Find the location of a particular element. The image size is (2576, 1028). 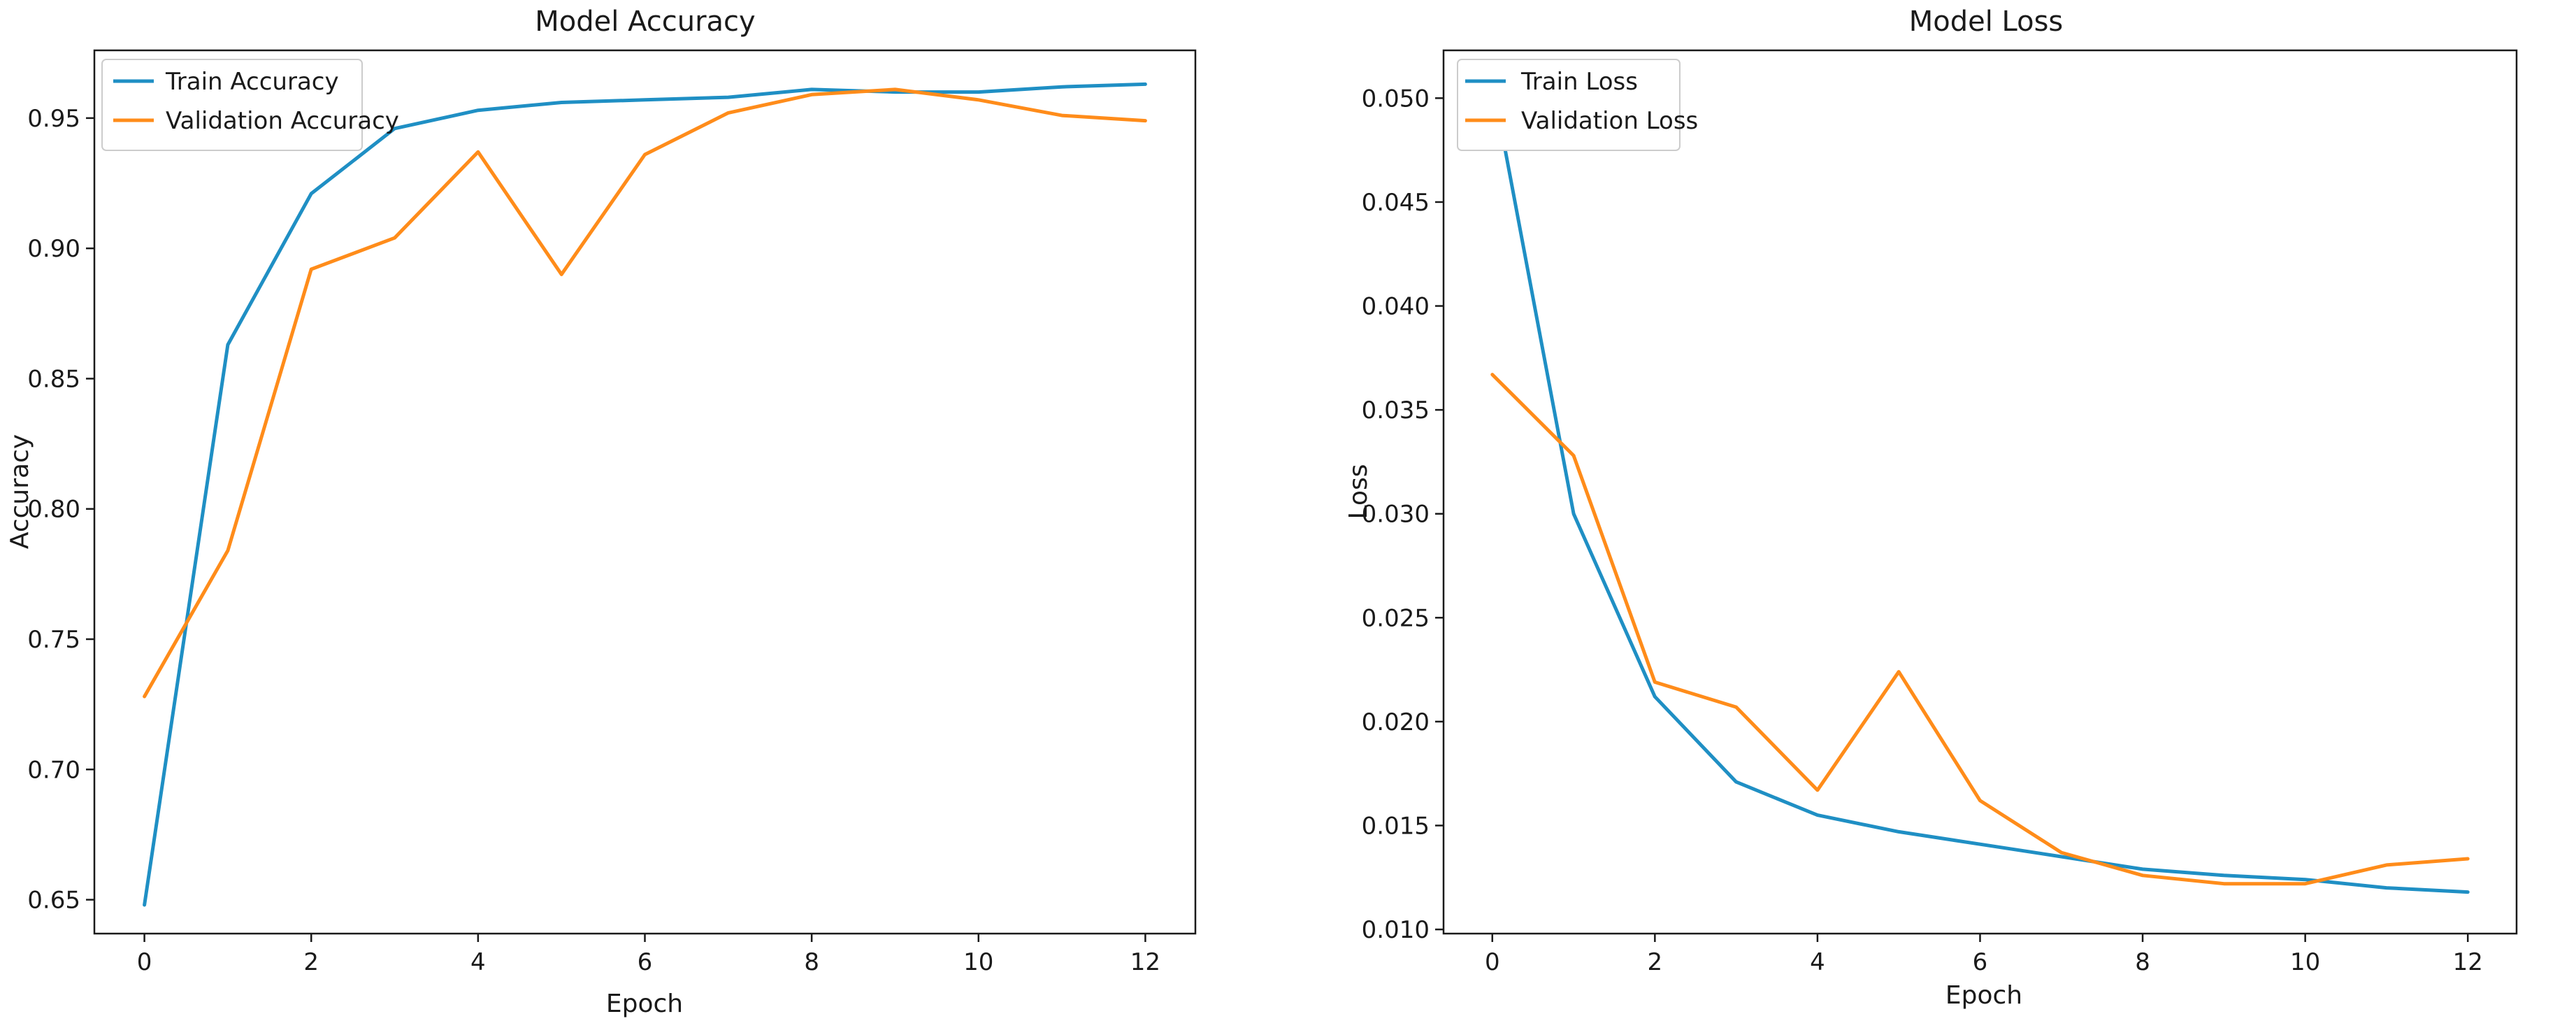

accuracy-legend-validation-label: Validation Accuracy is located at coordinates (282, 121).